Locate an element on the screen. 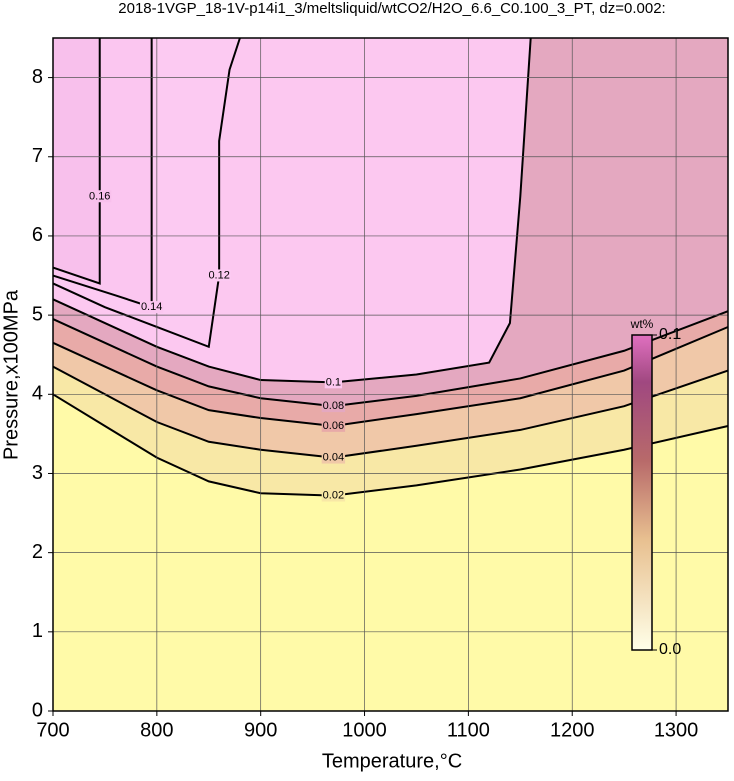 The height and width of the screenshot is (781, 734). contour-label: 0.02 is located at coordinates (333, 496).